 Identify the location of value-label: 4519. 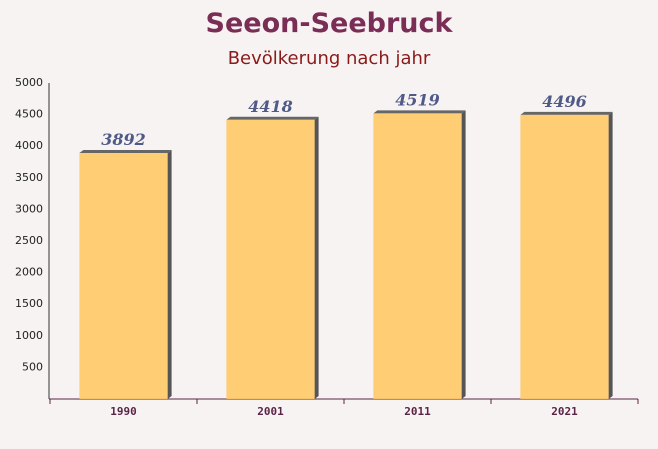
(417, 99).